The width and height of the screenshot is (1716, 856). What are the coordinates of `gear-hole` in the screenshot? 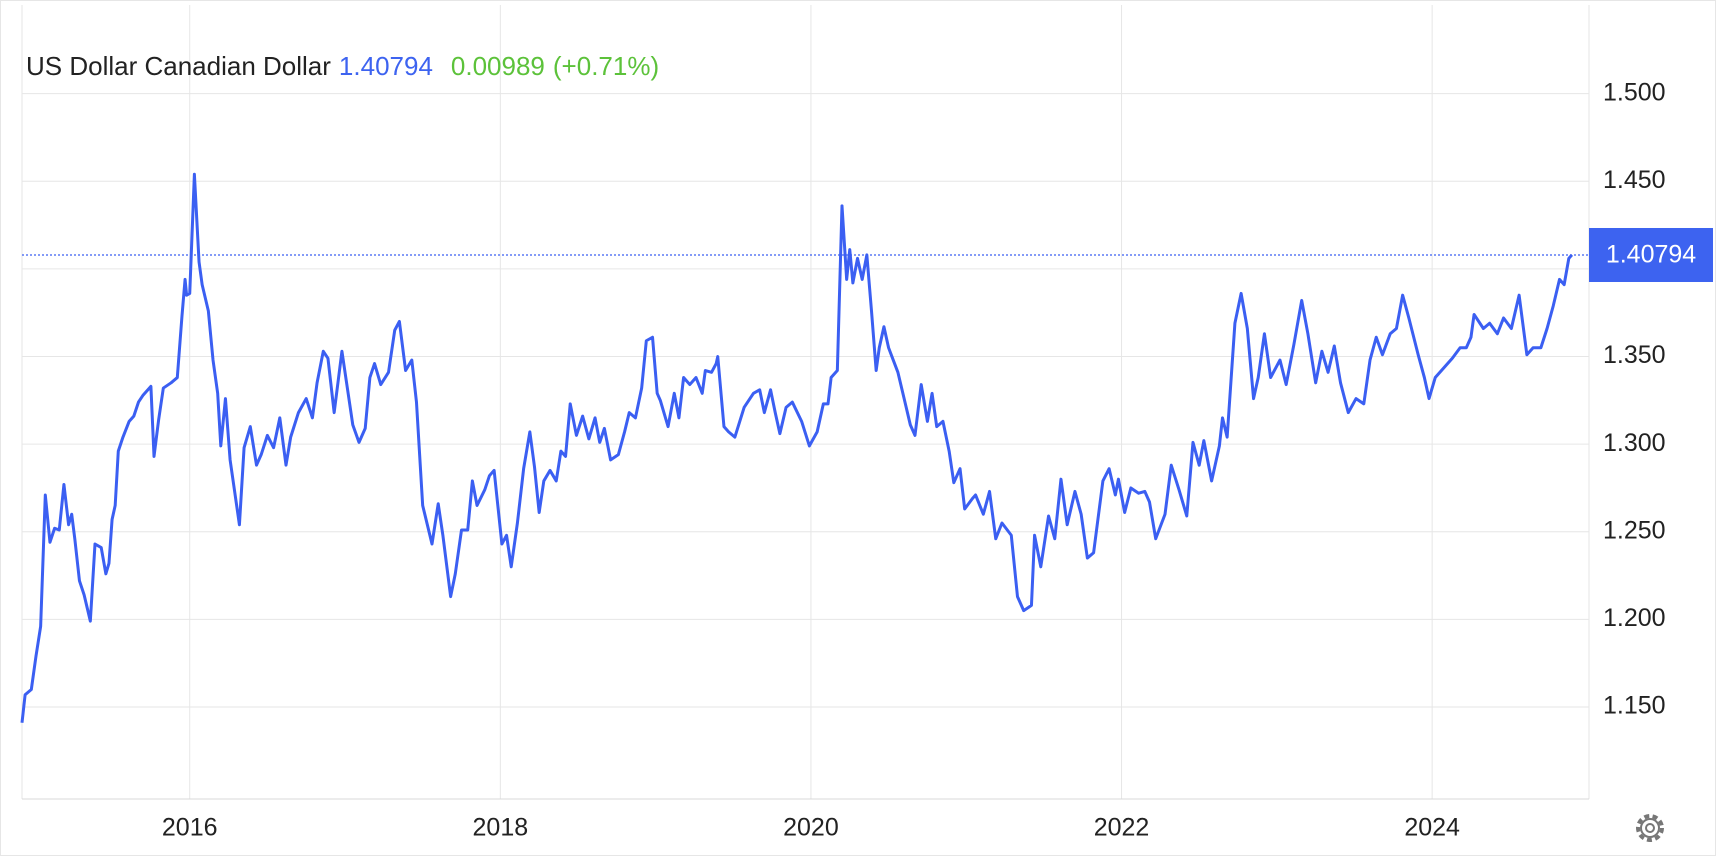 It's located at (1650, 828).